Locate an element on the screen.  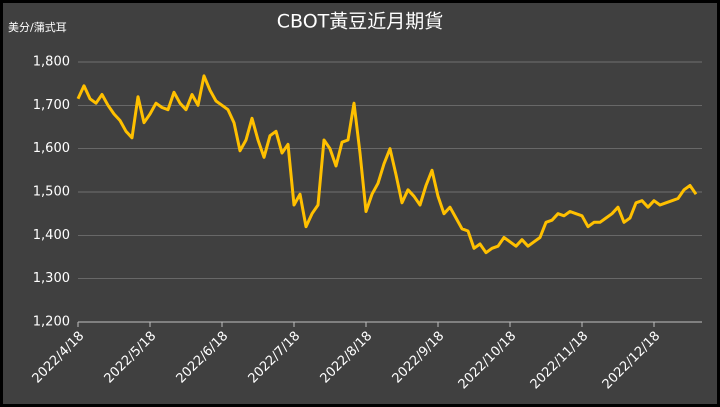
y-tick-label: 1,700 is located at coordinates (51, 105).